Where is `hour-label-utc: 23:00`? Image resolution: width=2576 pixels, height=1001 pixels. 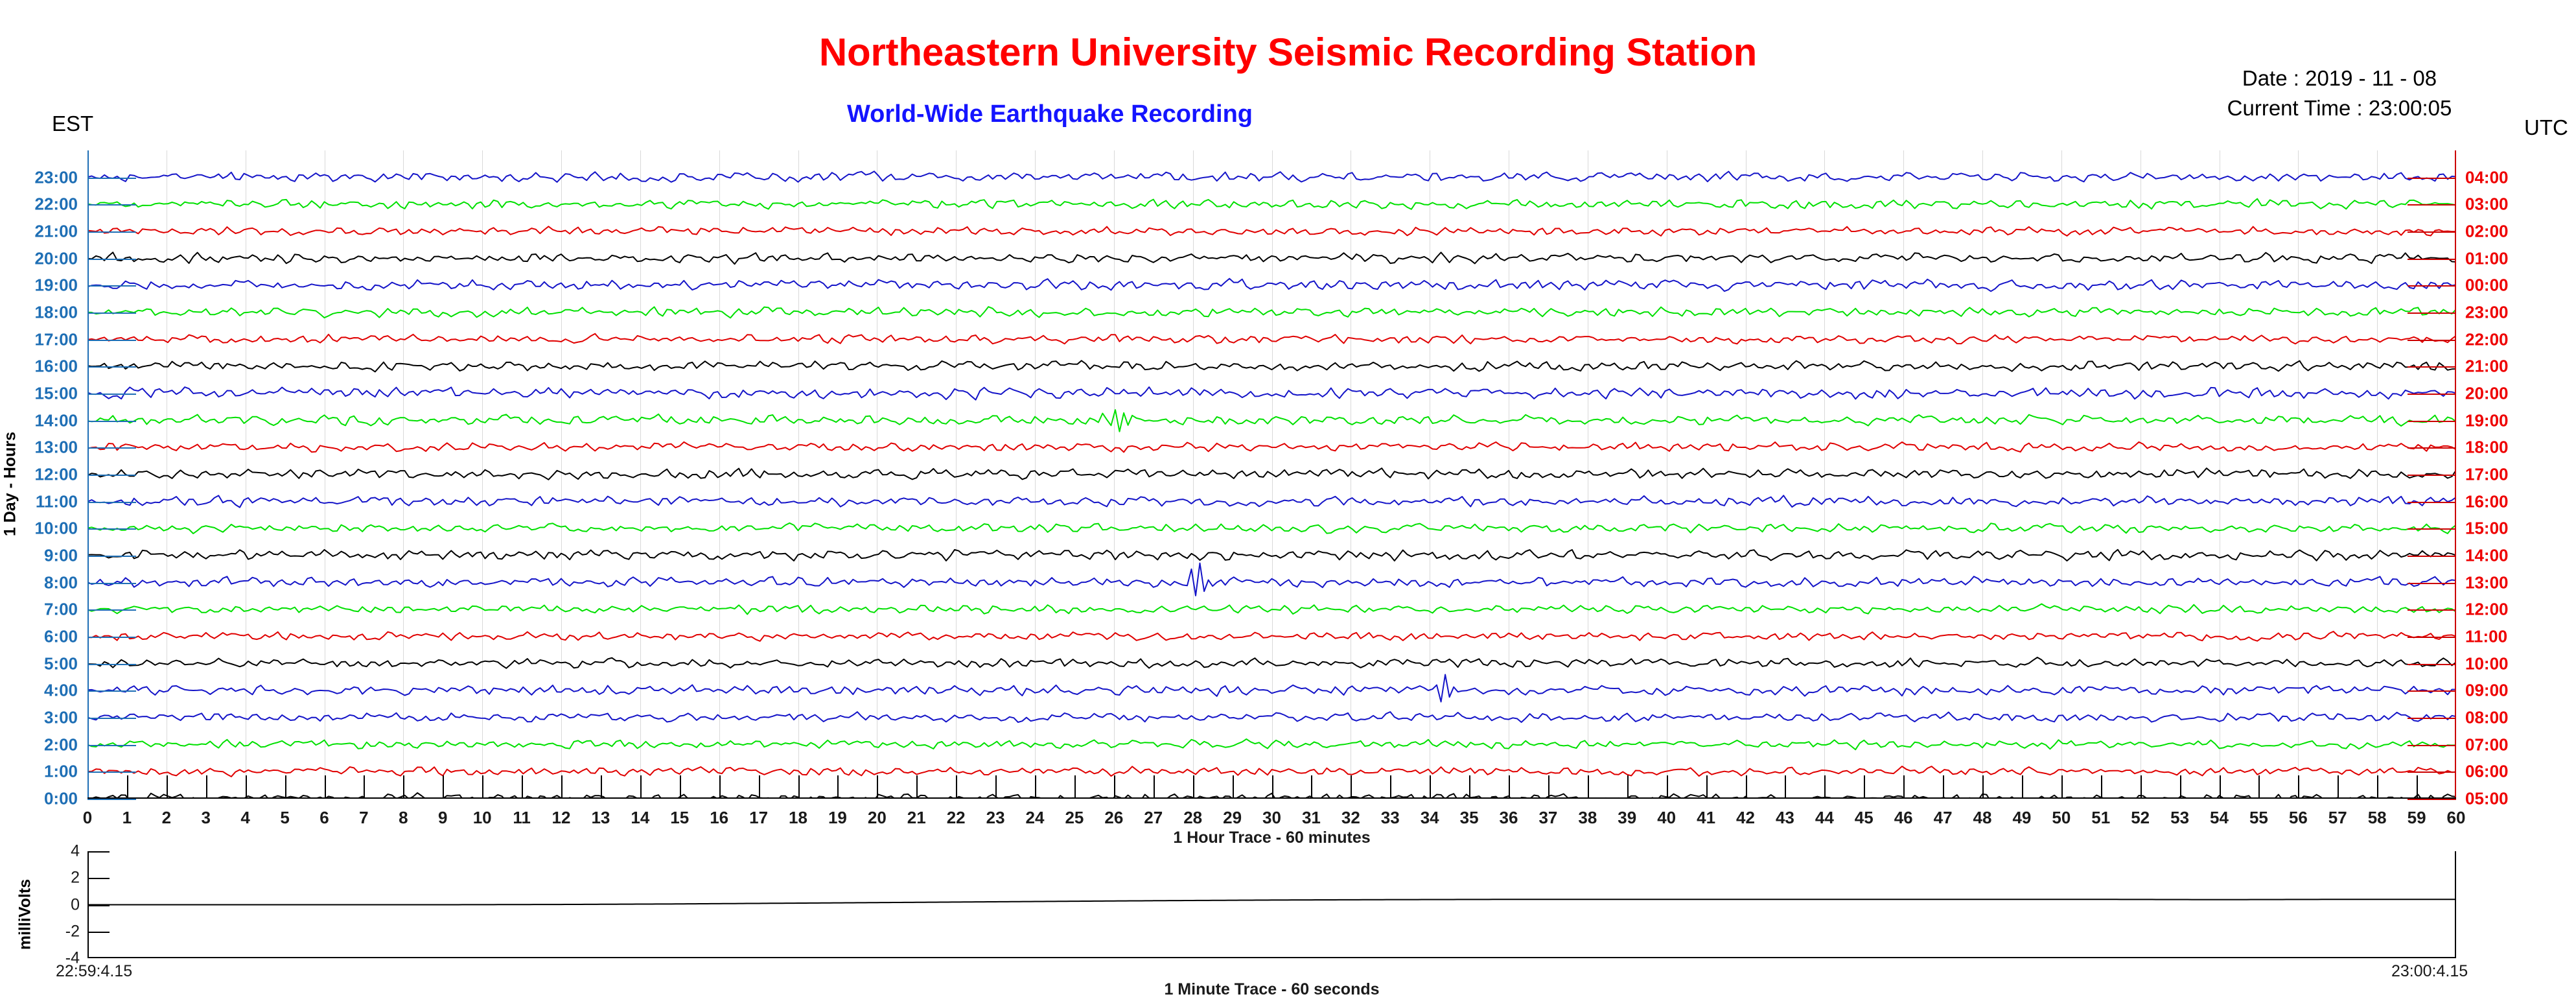
hour-label-utc: 23:00 is located at coordinates (2487, 312).